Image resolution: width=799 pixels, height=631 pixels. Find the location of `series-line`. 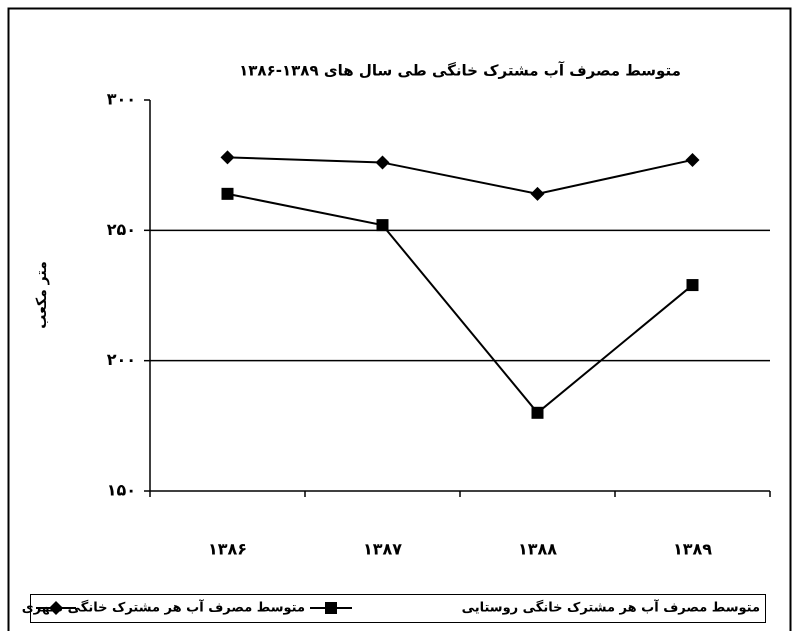

series-line is located at coordinates (460, 175).